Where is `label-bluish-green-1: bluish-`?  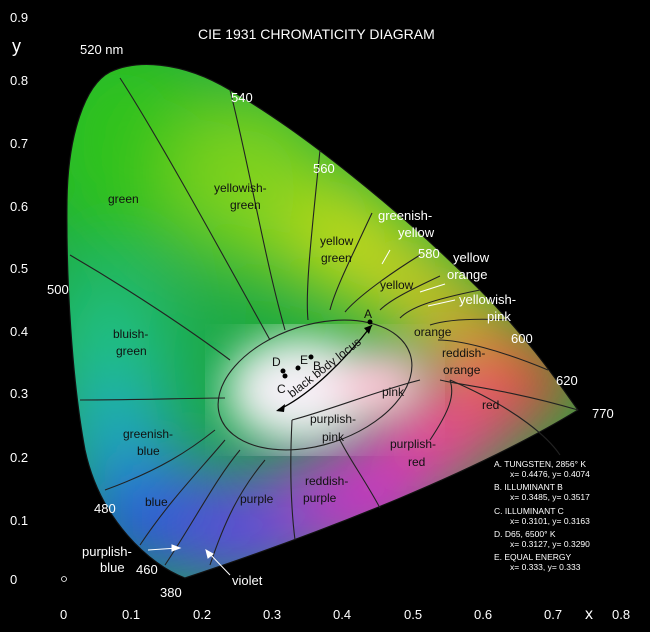 label-bluish-green-1: bluish- is located at coordinates (130, 334).